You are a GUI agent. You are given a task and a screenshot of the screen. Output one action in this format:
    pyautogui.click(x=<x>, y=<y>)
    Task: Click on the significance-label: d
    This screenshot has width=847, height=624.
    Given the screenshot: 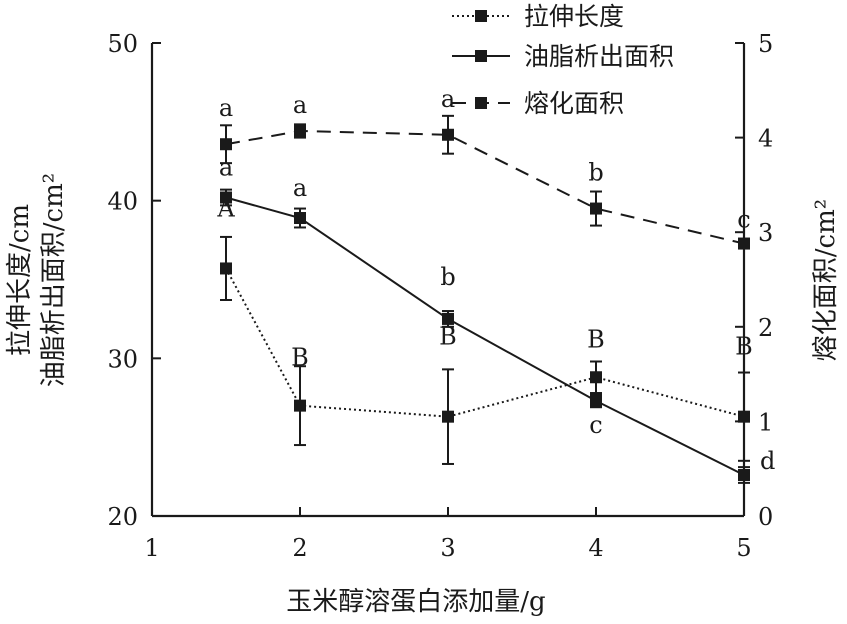 What is the action you would take?
    pyautogui.click(x=767, y=461)
    